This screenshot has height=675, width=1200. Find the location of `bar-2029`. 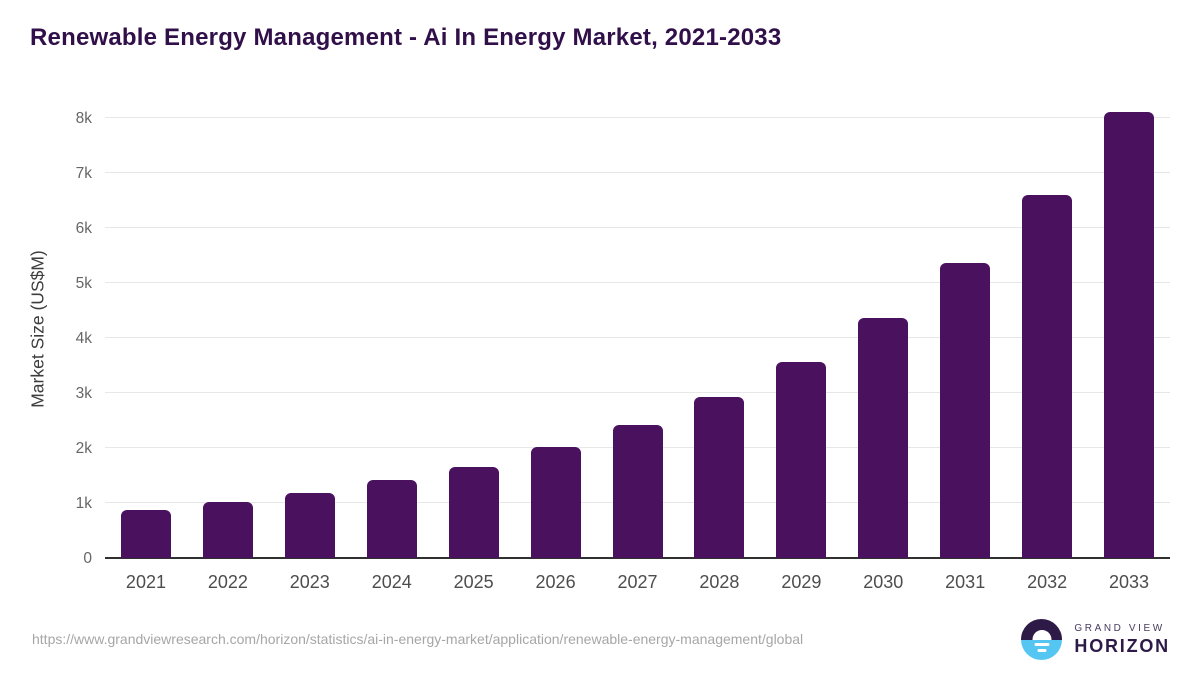

bar-2029 is located at coordinates (801, 459).